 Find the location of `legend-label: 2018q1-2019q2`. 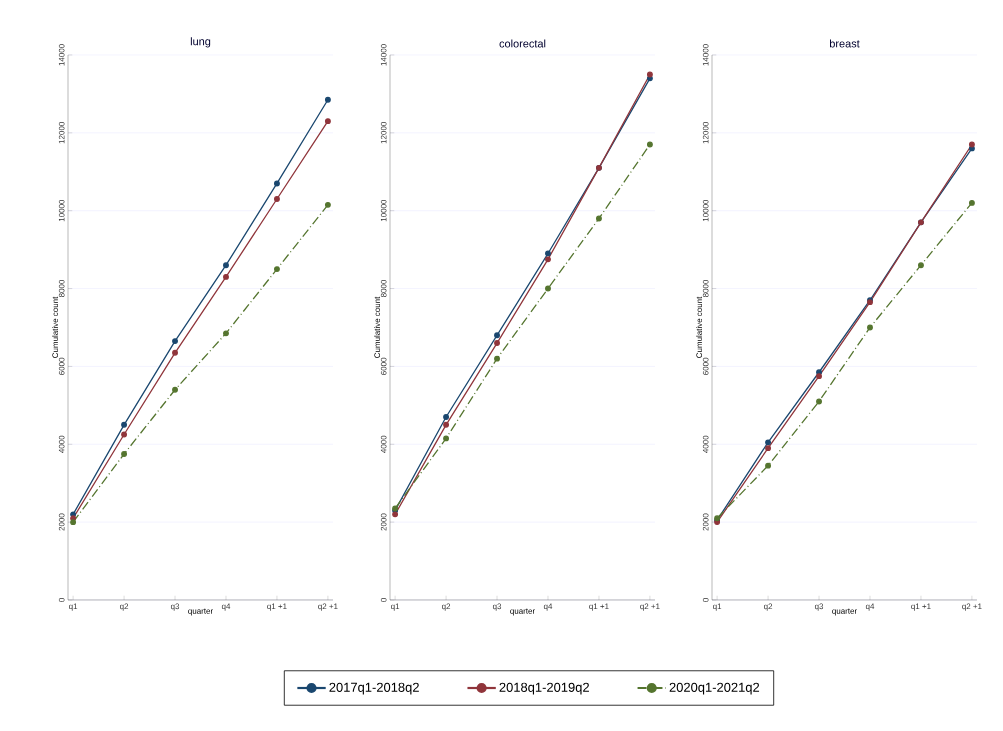

legend-label: 2018q1-2019q2 is located at coordinates (544, 688).